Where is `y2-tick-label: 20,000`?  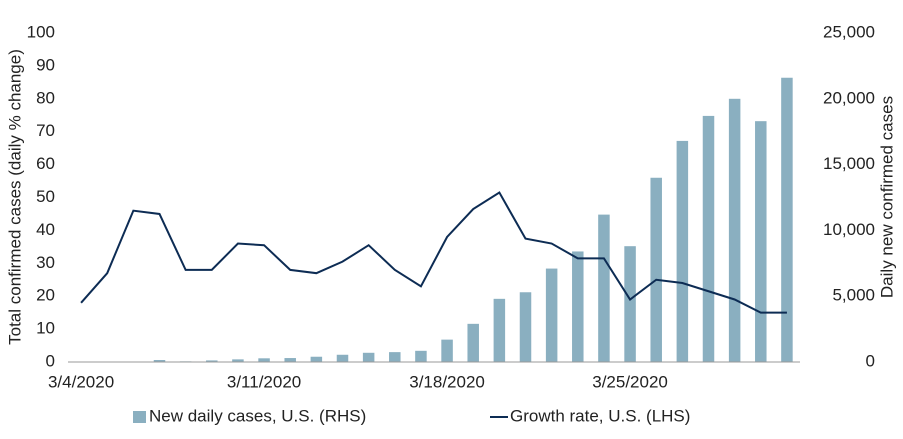
y2-tick-label: 20,000 is located at coordinates (849, 97).